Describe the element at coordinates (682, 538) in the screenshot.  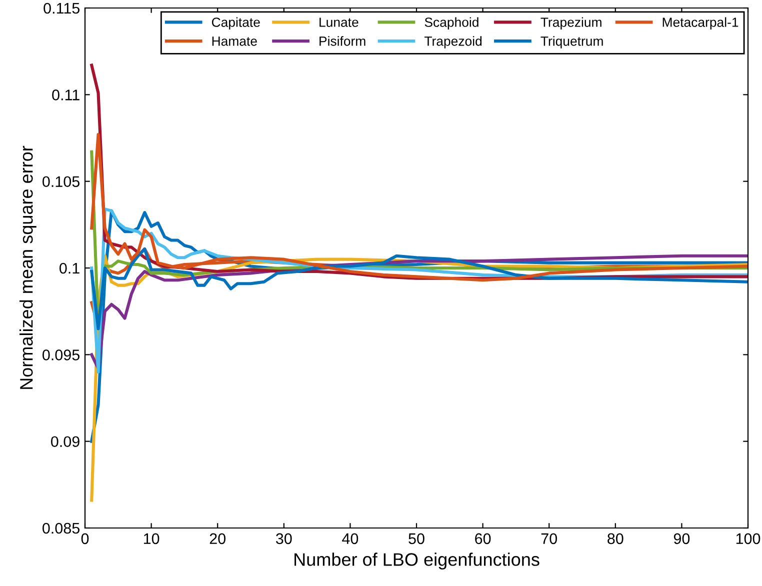
I see `x-tick-label: 90` at that location.